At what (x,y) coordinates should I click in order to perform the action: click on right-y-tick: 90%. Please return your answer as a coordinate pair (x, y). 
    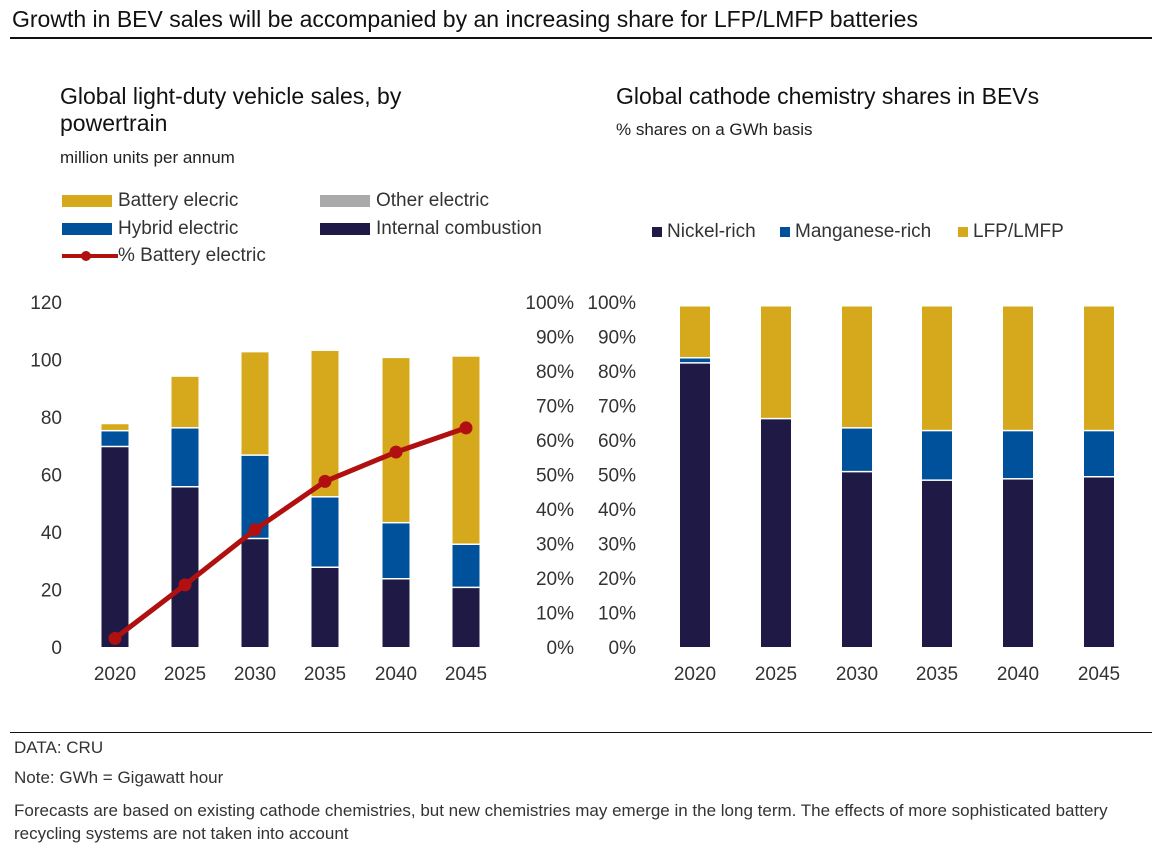
    Looking at the image, I should click on (617, 338).